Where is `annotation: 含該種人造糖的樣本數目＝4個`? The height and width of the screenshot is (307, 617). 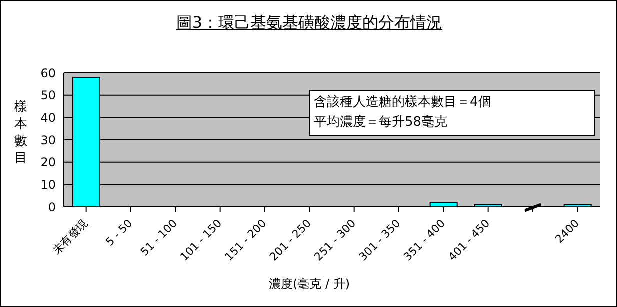 annotation: 含該種人造糖的樣本數目＝4個 is located at coordinates (403, 103).